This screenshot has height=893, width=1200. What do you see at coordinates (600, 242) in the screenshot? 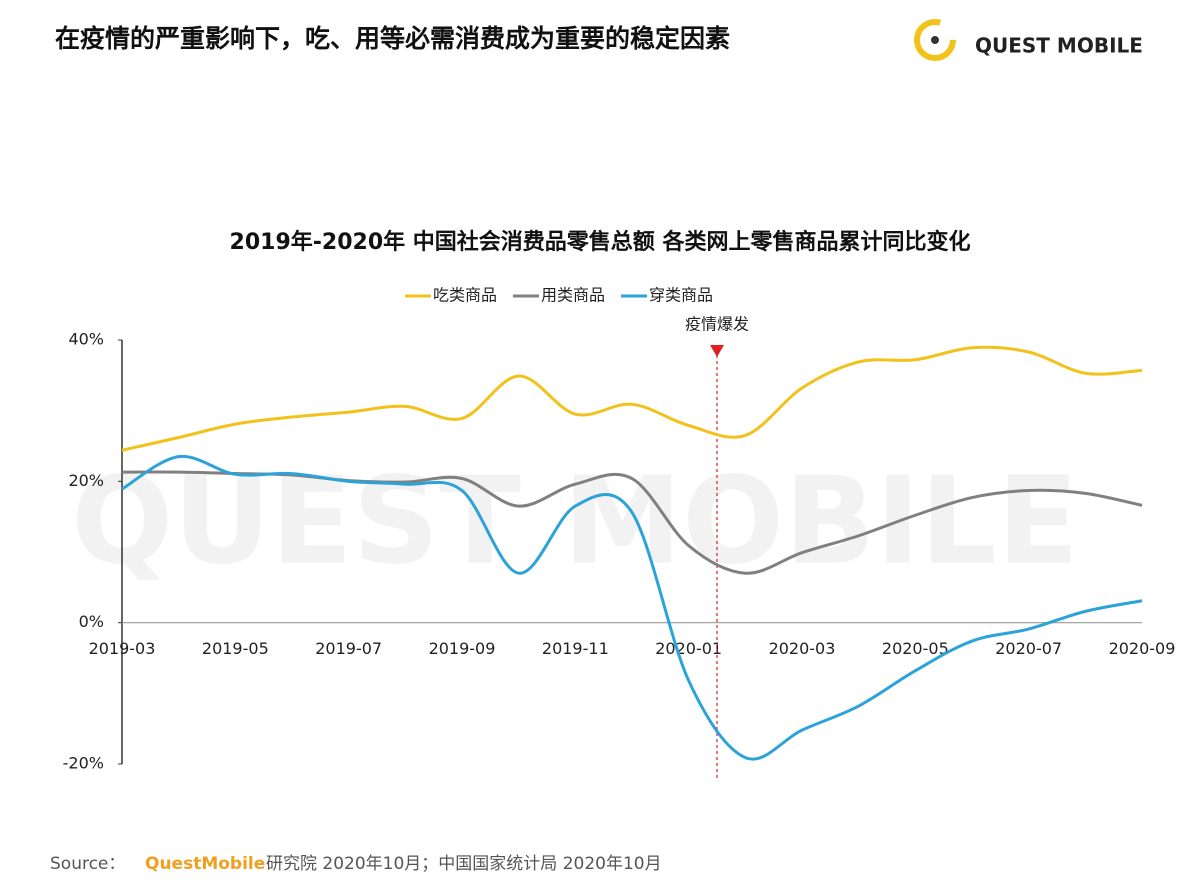
I see `chart-title: 2019年-2020年 中国社会消费品零售总额 各类网上零售商品累计同比变化` at bounding box center [600, 242].